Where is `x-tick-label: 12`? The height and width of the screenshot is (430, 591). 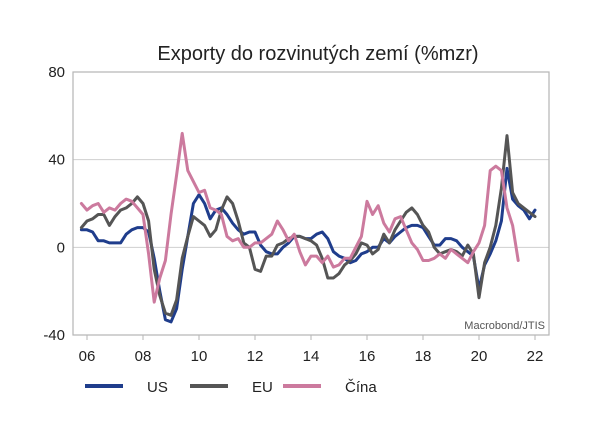 x-tick-label: 12 is located at coordinates (255, 356).